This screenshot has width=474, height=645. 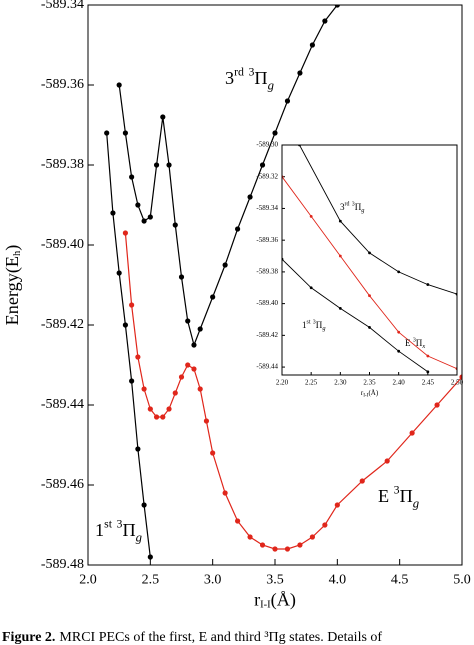 I want to click on x-tick-label: 4.0, so click(x=338, y=580).